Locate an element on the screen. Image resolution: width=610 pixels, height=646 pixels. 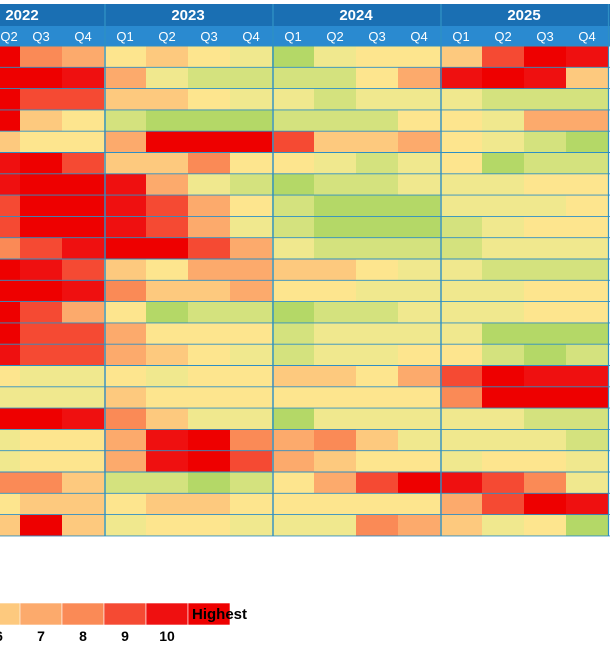
year-header-bar is located at coordinates (305, 15).